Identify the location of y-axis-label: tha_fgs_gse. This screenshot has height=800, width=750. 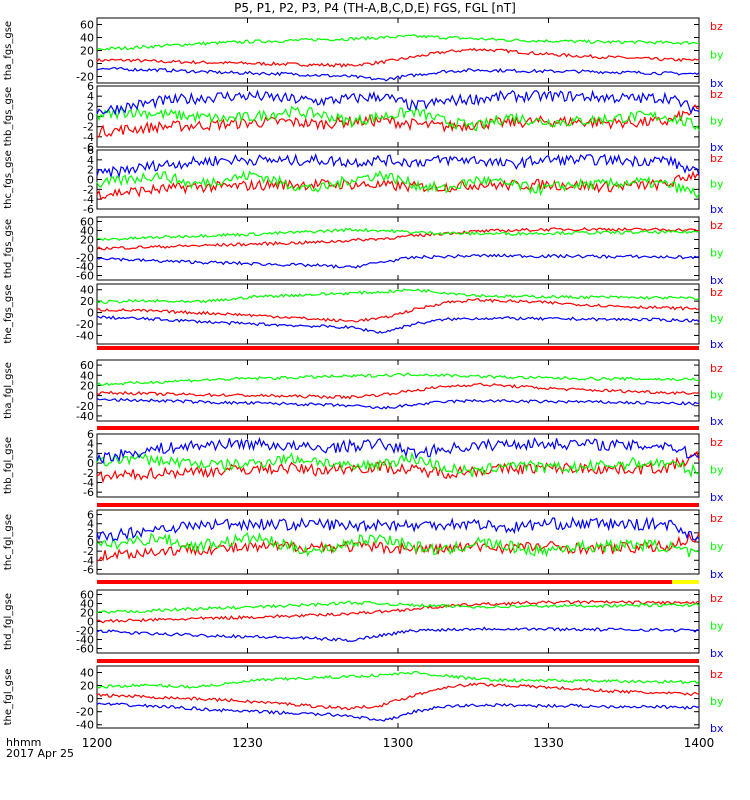
(8, 50).